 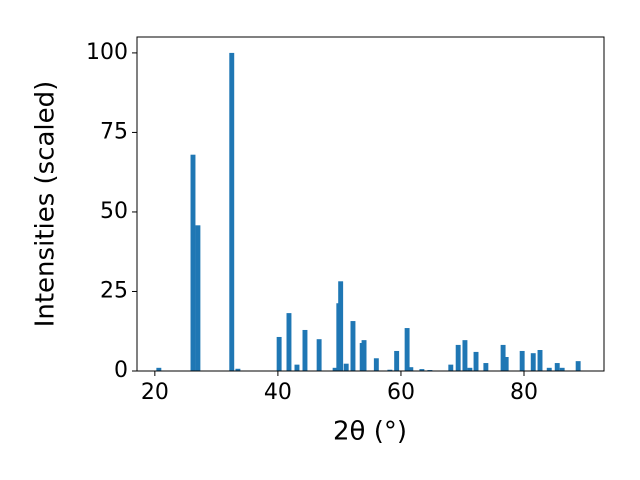 What do you see at coordinates (107, 52) in the screenshot?
I see `y-tick-label: 100` at bounding box center [107, 52].